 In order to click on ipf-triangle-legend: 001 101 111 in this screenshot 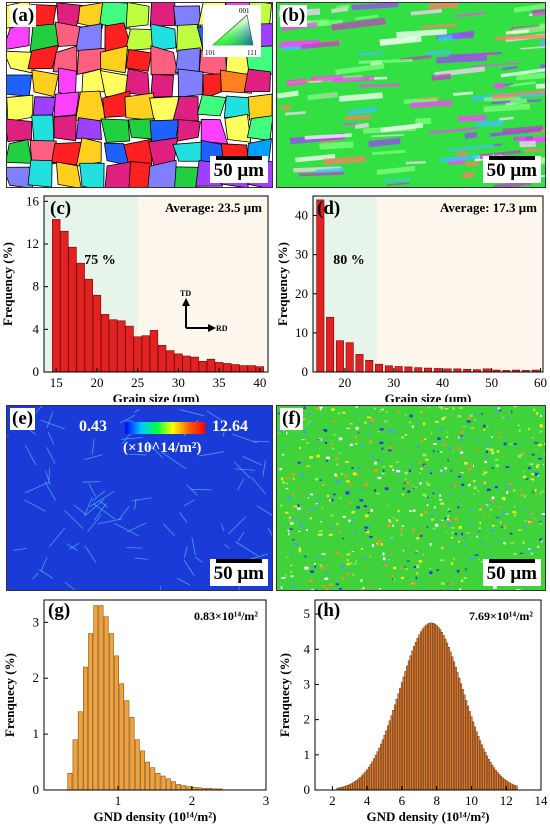, I will do `click(232, 31)`.